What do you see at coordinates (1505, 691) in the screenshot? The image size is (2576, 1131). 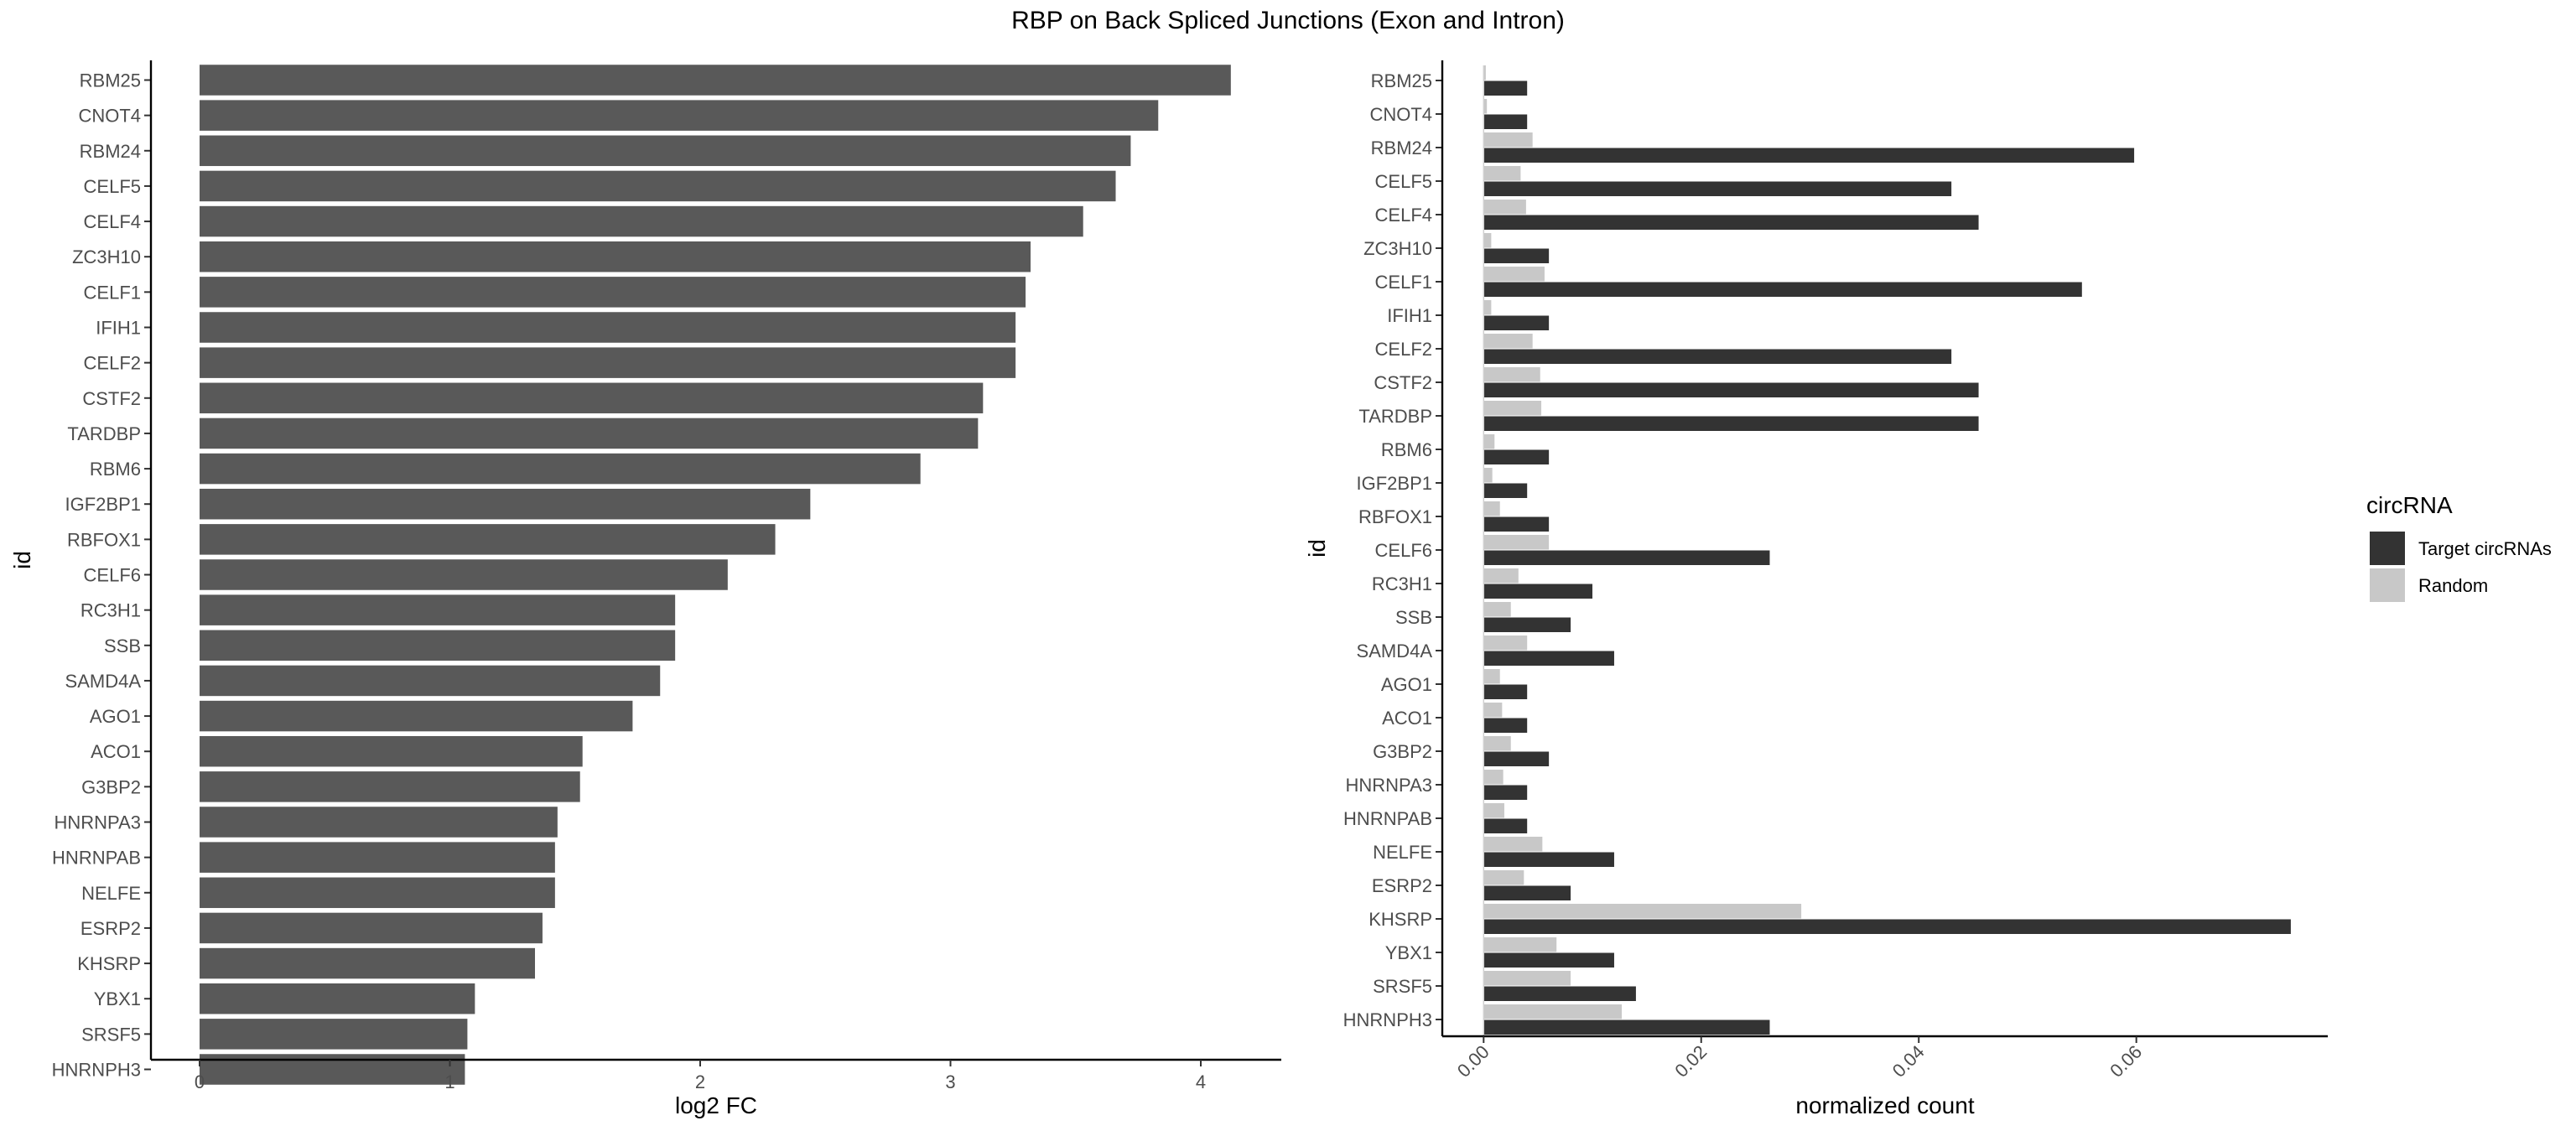 I see `bar-target-ago1` at bounding box center [1505, 691].